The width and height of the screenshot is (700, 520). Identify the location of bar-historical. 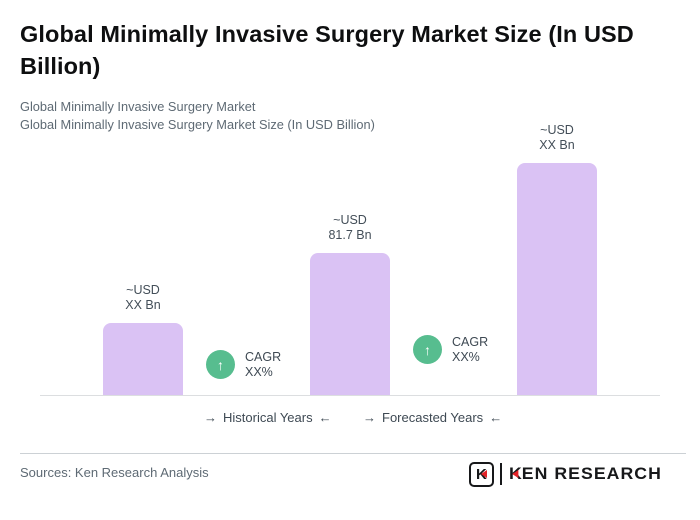
(143, 359).